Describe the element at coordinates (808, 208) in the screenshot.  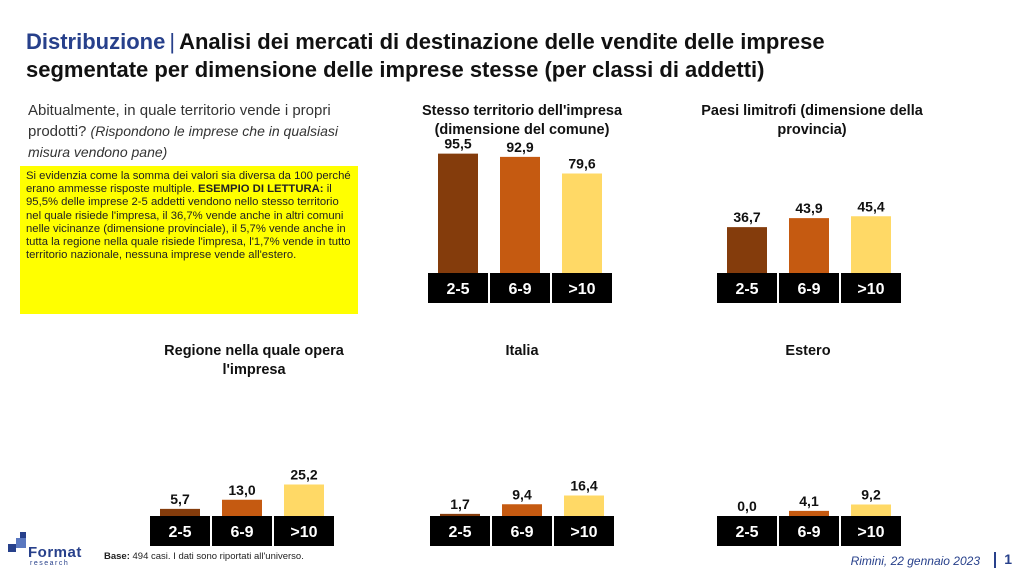
I see `value-label-6-9: 43,9` at that location.